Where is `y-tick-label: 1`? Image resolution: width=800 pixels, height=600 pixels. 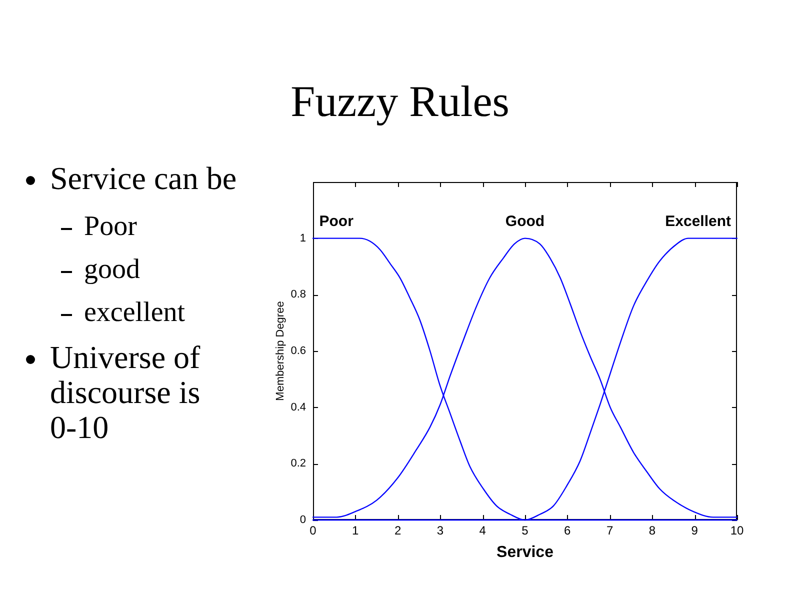
y-tick-label: 1 is located at coordinates (303, 238).